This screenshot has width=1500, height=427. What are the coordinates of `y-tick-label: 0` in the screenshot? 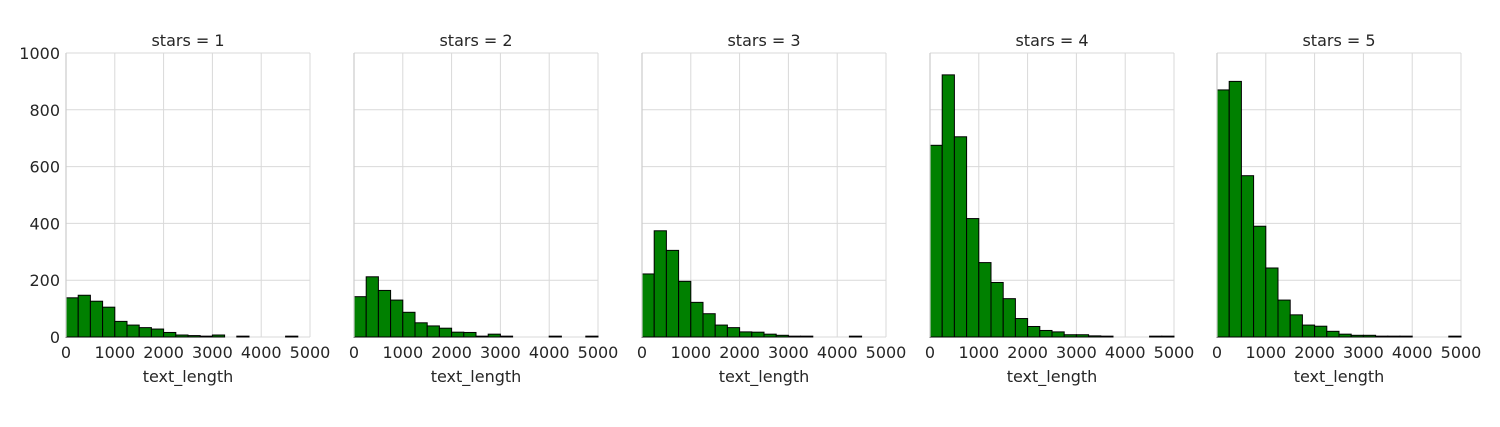 It's located at (55, 337).